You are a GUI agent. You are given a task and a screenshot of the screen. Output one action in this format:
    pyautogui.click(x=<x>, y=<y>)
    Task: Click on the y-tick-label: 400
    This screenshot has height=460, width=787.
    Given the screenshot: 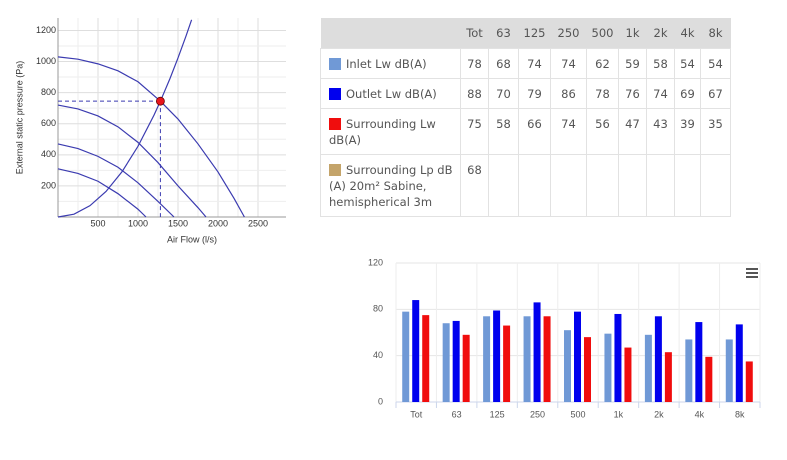 What is the action you would take?
    pyautogui.click(x=48, y=154)
    